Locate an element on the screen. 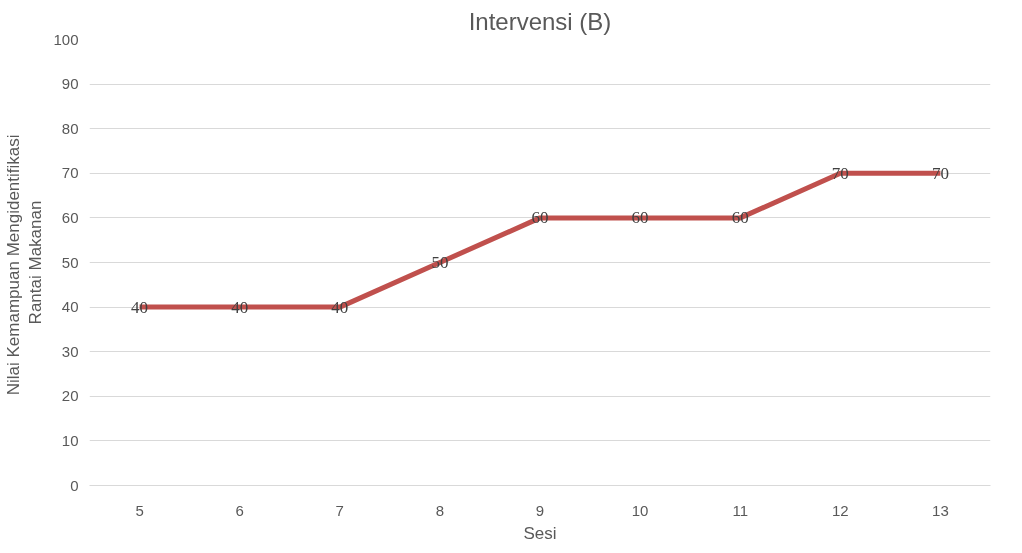 The height and width of the screenshot is (553, 1022). x-tick-label: 7 is located at coordinates (339, 510).